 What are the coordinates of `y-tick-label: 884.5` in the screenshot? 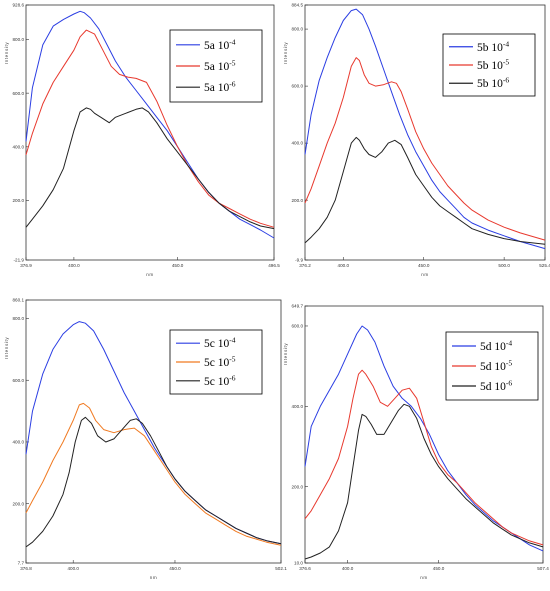 It's located at (298, 5).